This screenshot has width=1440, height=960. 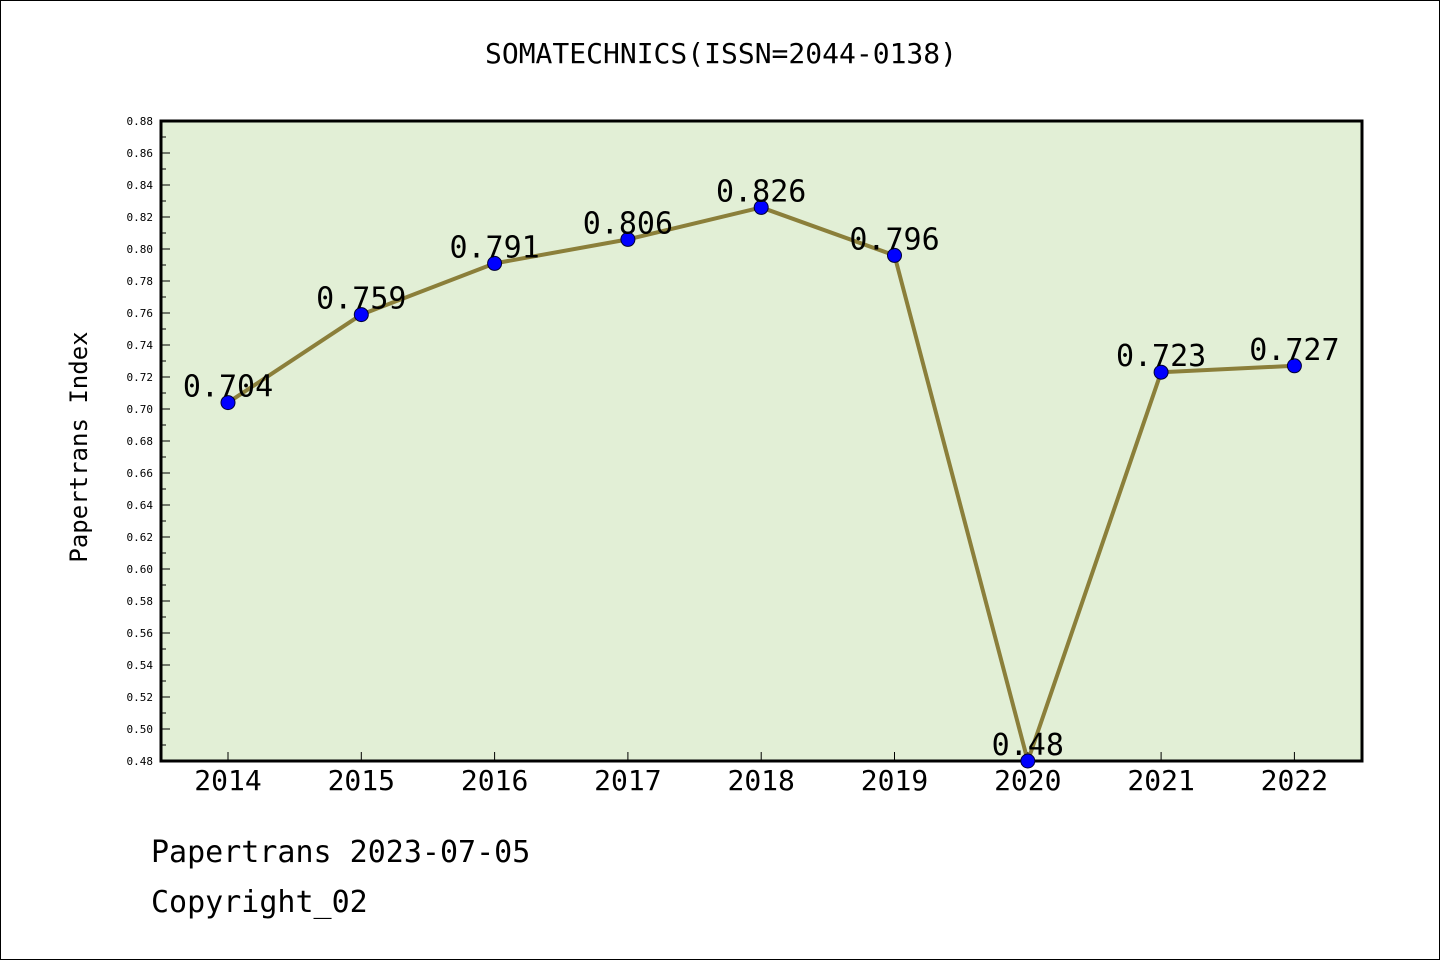 I want to click on data-label: 0.759, so click(x=361, y=299).